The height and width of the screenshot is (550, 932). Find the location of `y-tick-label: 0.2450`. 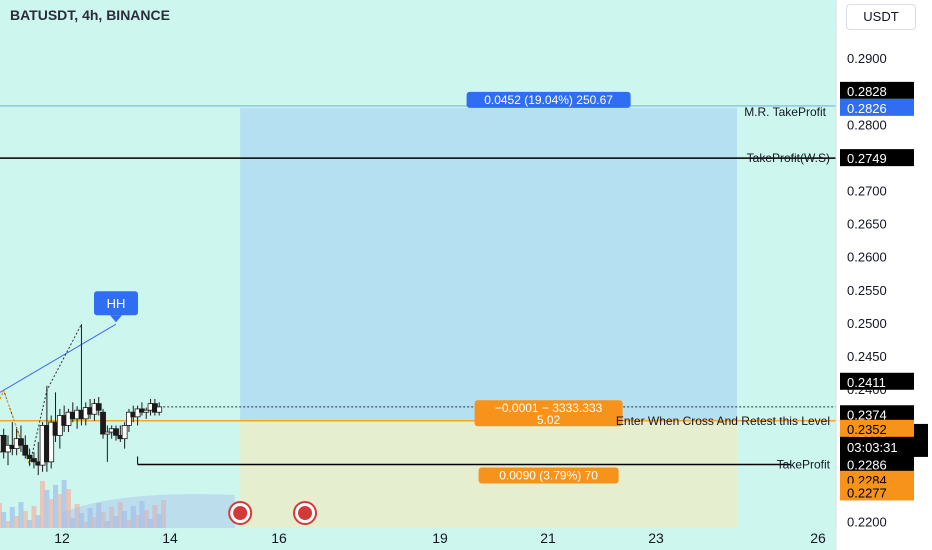

y-tick-label: 0.2450 is located at coordinates (867, 356).